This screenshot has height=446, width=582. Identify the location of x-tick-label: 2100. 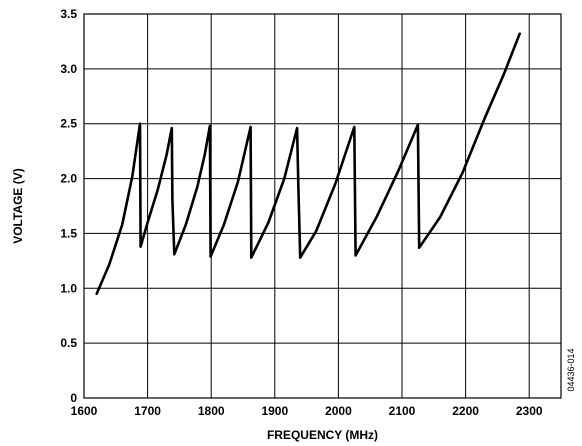
(402, 411).